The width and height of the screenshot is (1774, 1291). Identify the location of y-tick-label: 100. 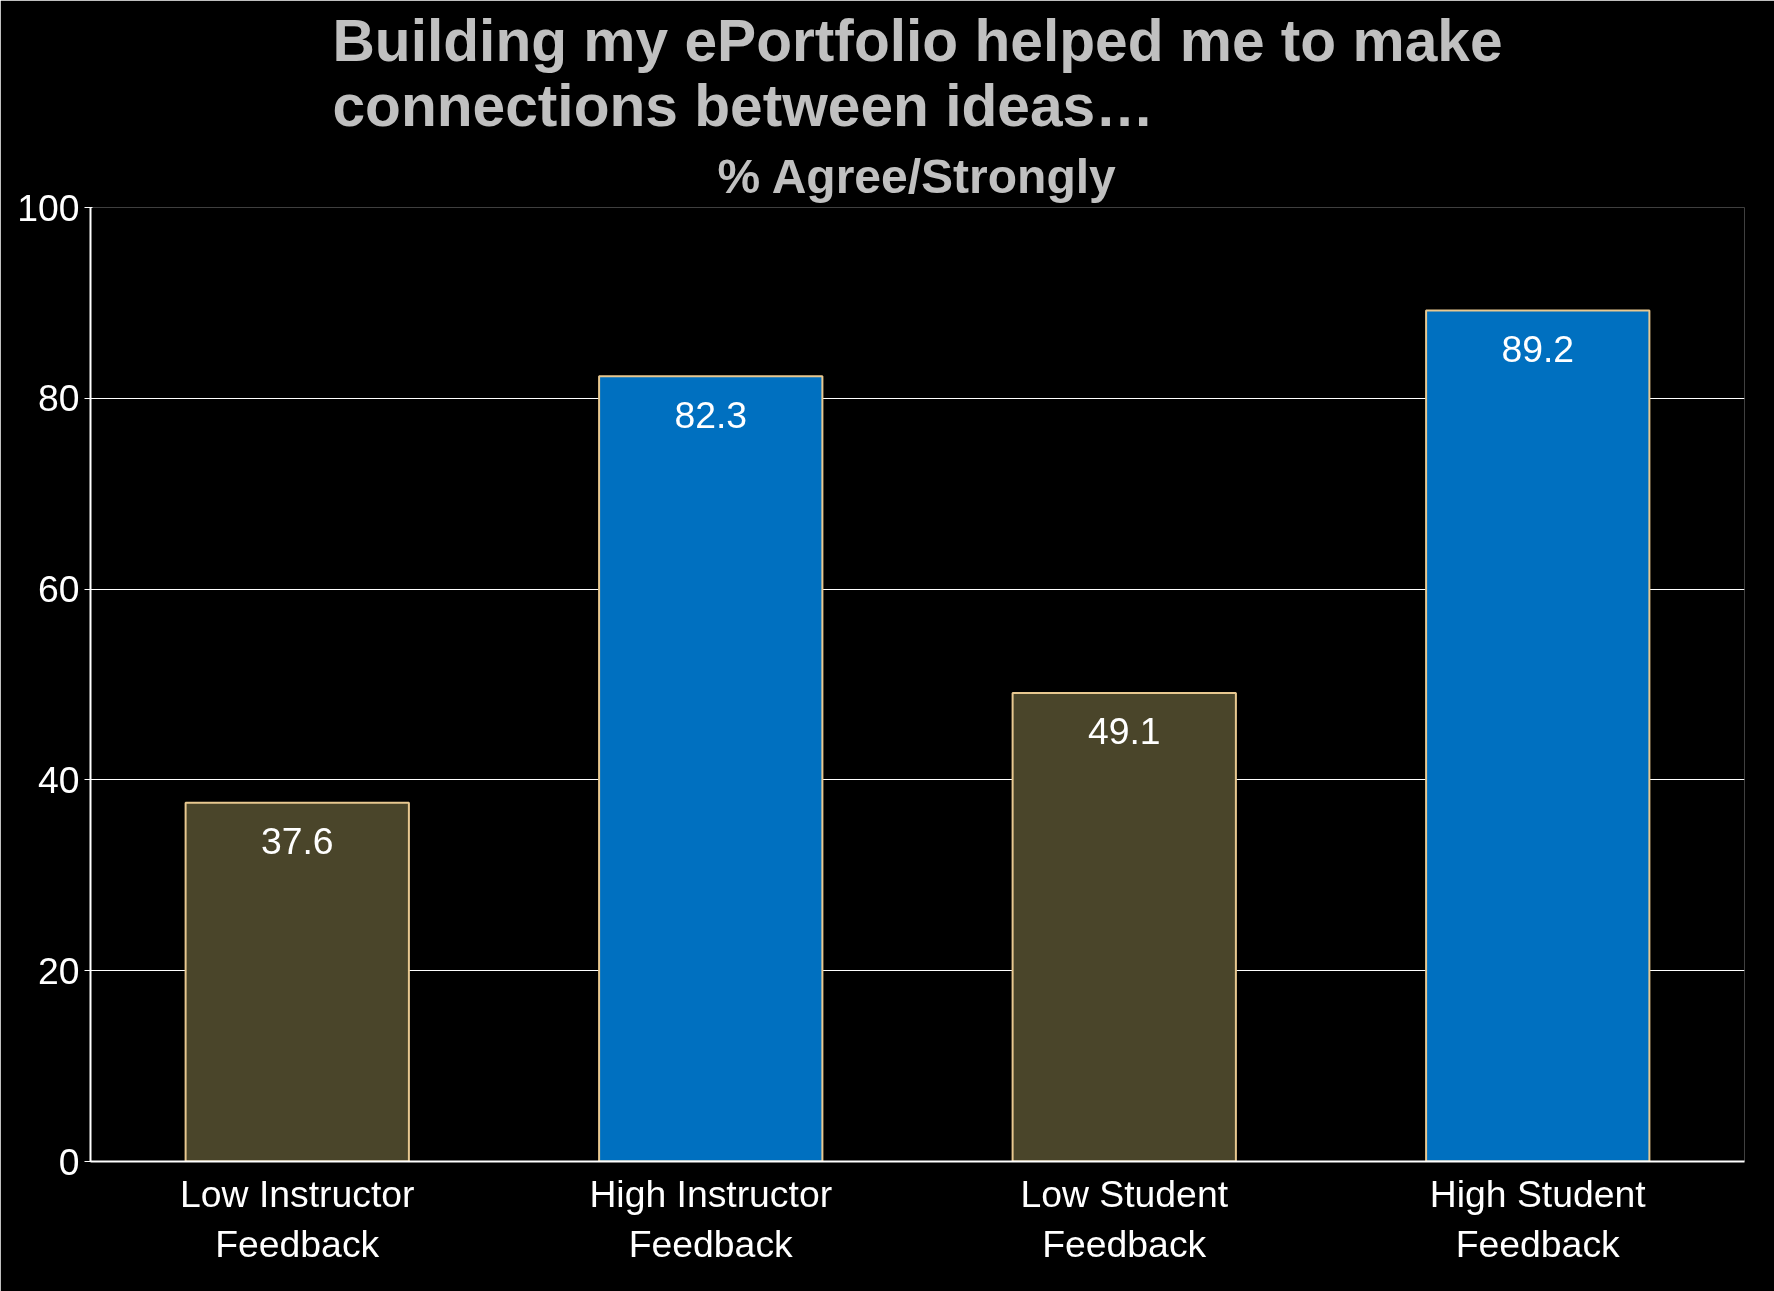
(48, 207).